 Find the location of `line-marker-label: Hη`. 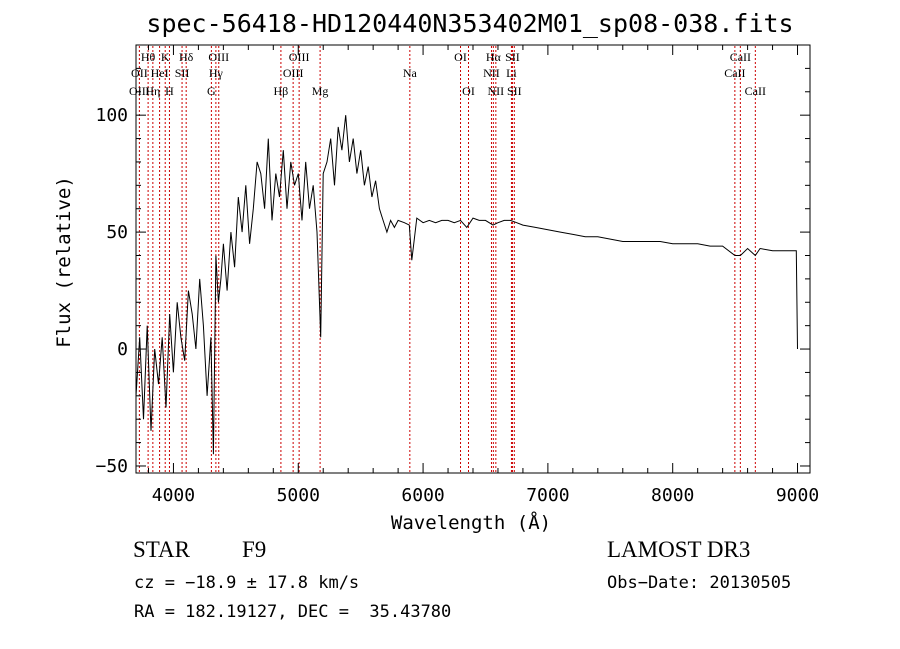

line-marker-label: Hη is located at coordinates (152, 91).